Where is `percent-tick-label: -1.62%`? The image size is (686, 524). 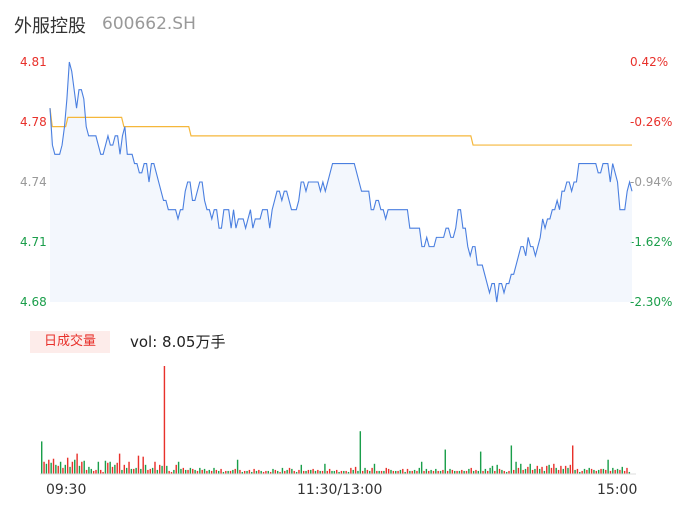 percent-tick-label: -1.62% is located at coordinates (651, 242).